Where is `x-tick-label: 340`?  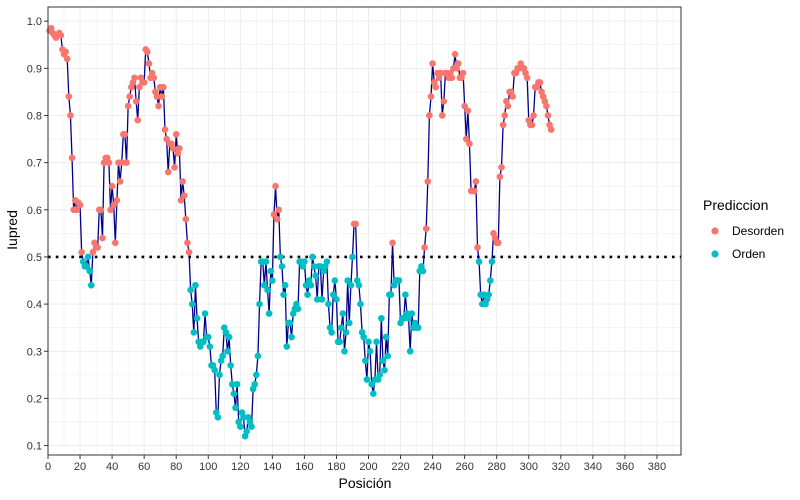 x-tick-label: 340 is located at coordinates (593, 467).